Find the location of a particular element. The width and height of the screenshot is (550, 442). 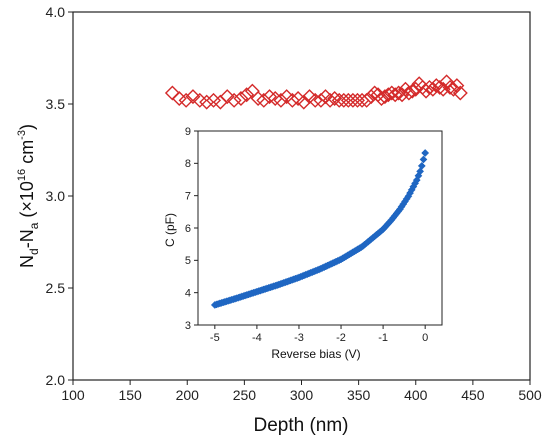

inset-y-ticks: 3 4 5 6 7 8 9 is located at coordinates (191, 229).